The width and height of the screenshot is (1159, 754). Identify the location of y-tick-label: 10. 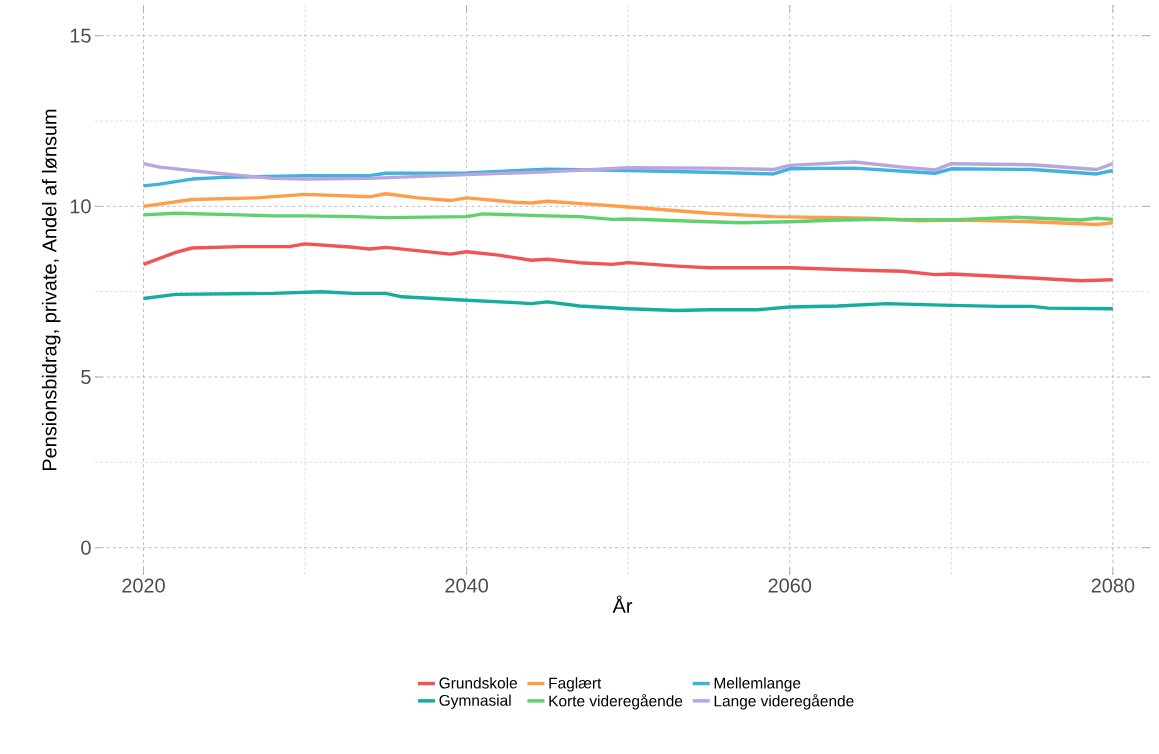
(80, 206).